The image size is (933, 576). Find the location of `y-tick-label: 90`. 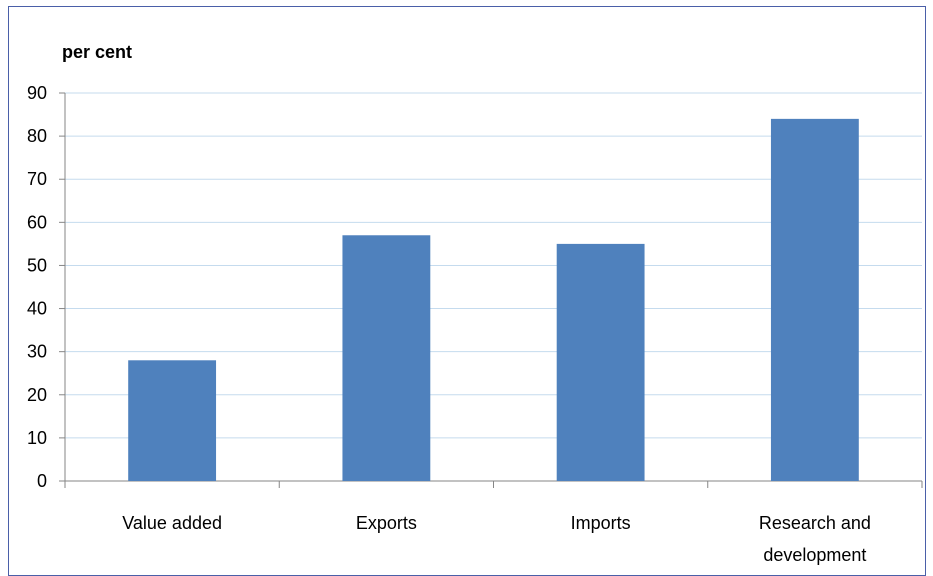

y-tick-label: 90 is located at coordinates (37, 93).